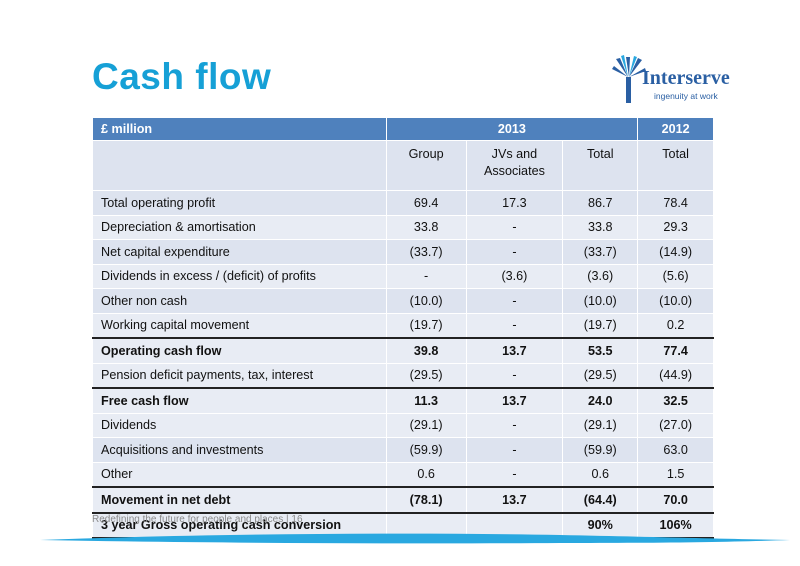  What do you see at coordinates (239, 474) in the screenshot?
I see `row-label: Other` at bounding box center [239, 474].